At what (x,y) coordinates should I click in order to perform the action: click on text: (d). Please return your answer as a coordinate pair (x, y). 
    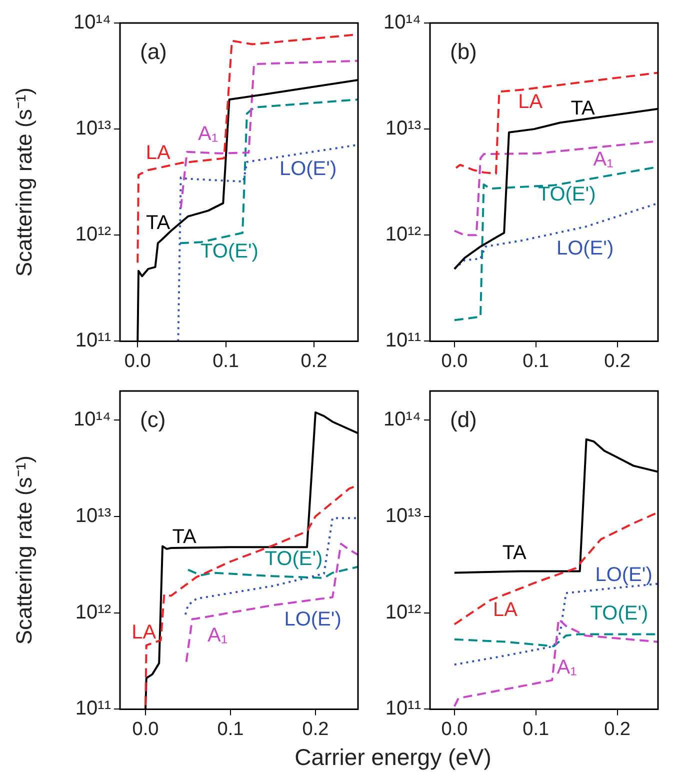
    Looking at the image, I should click on (463, 419).